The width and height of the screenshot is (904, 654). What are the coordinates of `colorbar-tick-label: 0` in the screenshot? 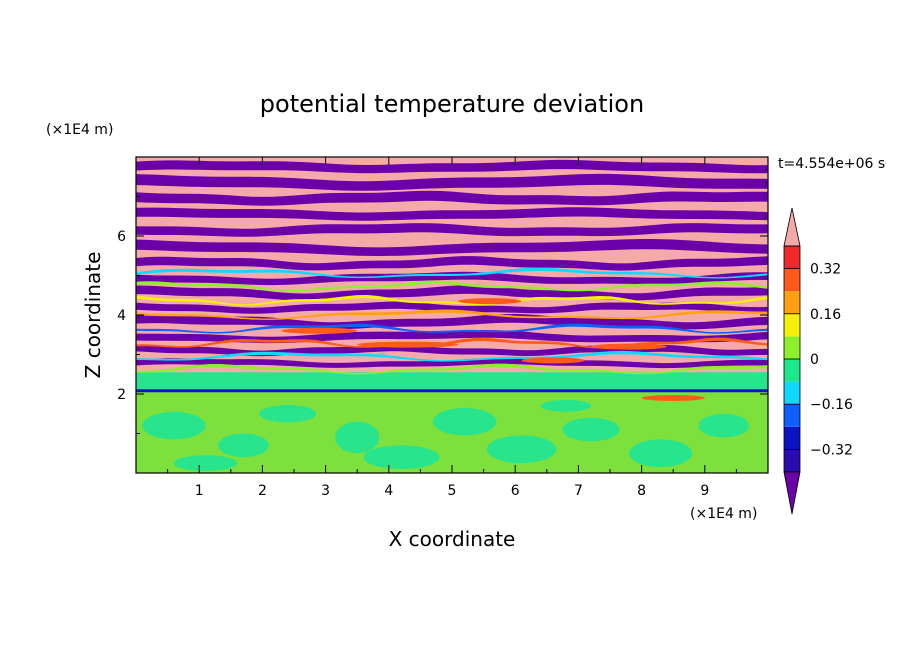 It's located at (814, 360).